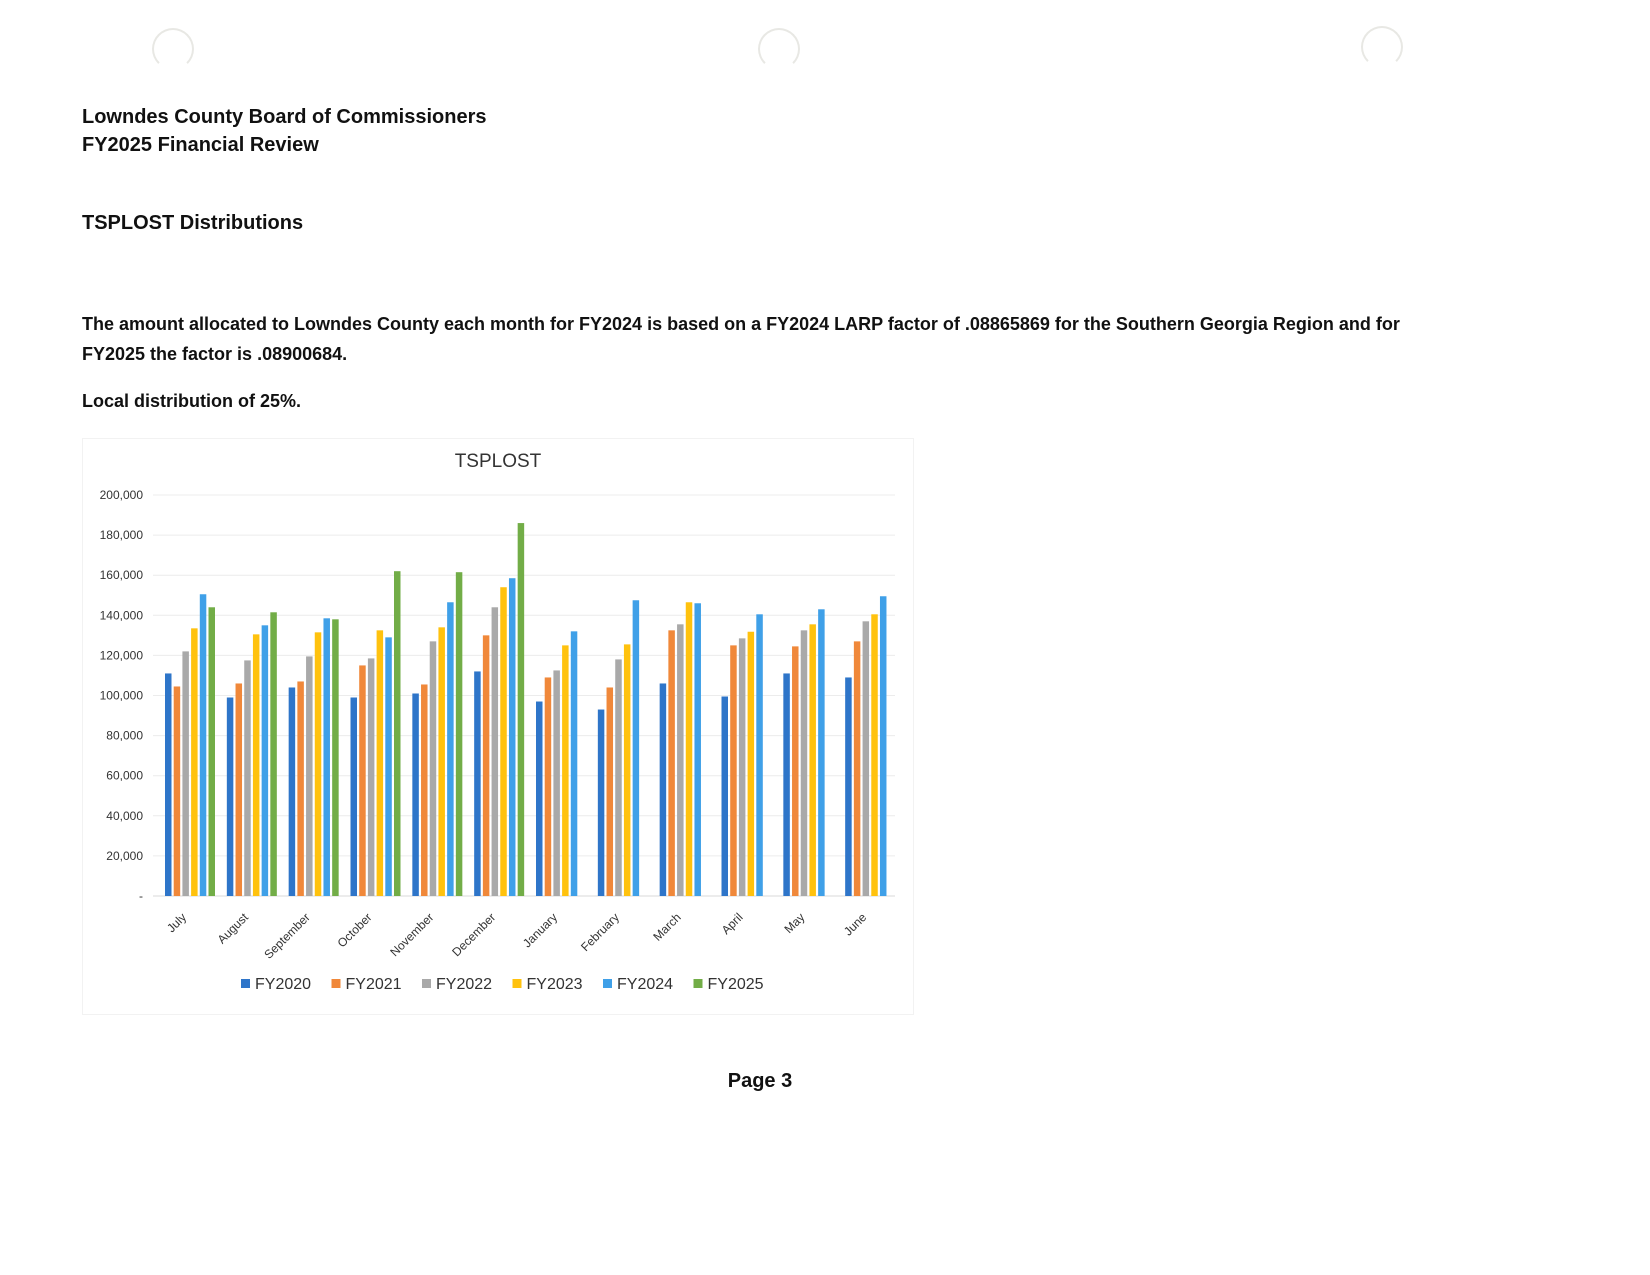 This screenshot has height=1275, width=1650. What do you see at coordinates (122, 615) in the screenshot?
I see `y-tick-label: 140,000` at bounding box center [122, 615].